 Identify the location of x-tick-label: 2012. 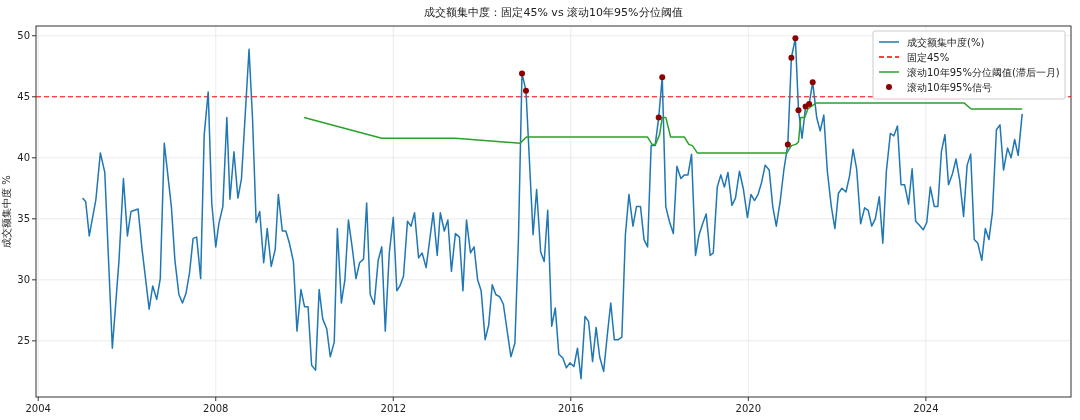
(393, 408).